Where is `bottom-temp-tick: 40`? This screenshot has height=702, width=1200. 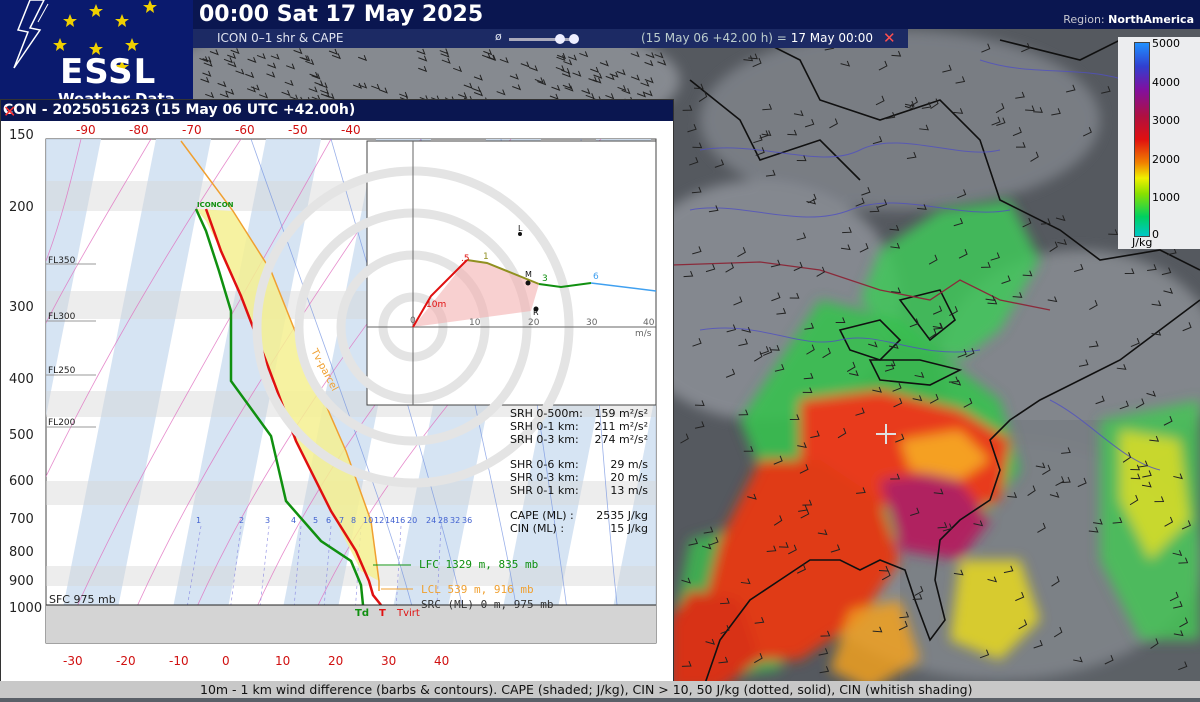
bottom-temp-tick: 40 is located at coordinates (441, 661).